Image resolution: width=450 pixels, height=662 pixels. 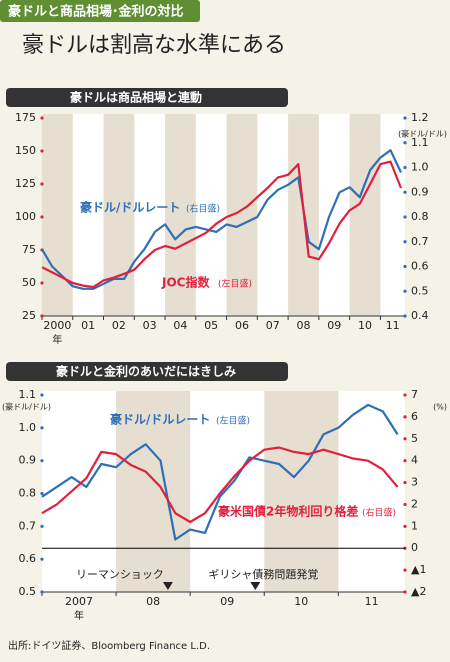 I want to click on series-note: (右目盛), so click(x=203, y=209).